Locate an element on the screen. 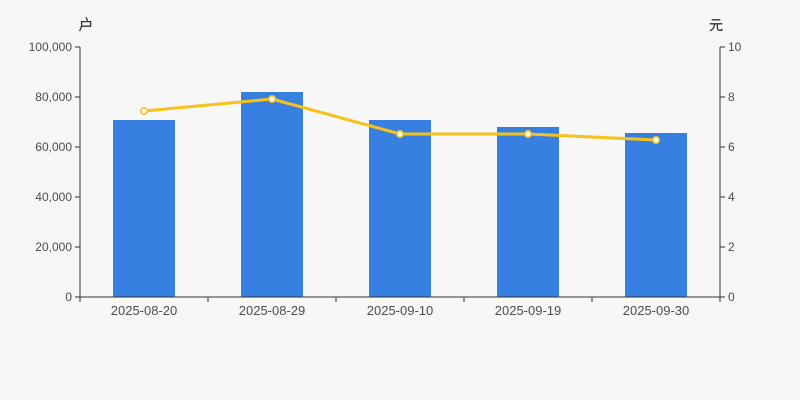 This screenshot has width=800, height=400. y-axis-left-tick-label: 100,000 is located at coordinates (51, 47).